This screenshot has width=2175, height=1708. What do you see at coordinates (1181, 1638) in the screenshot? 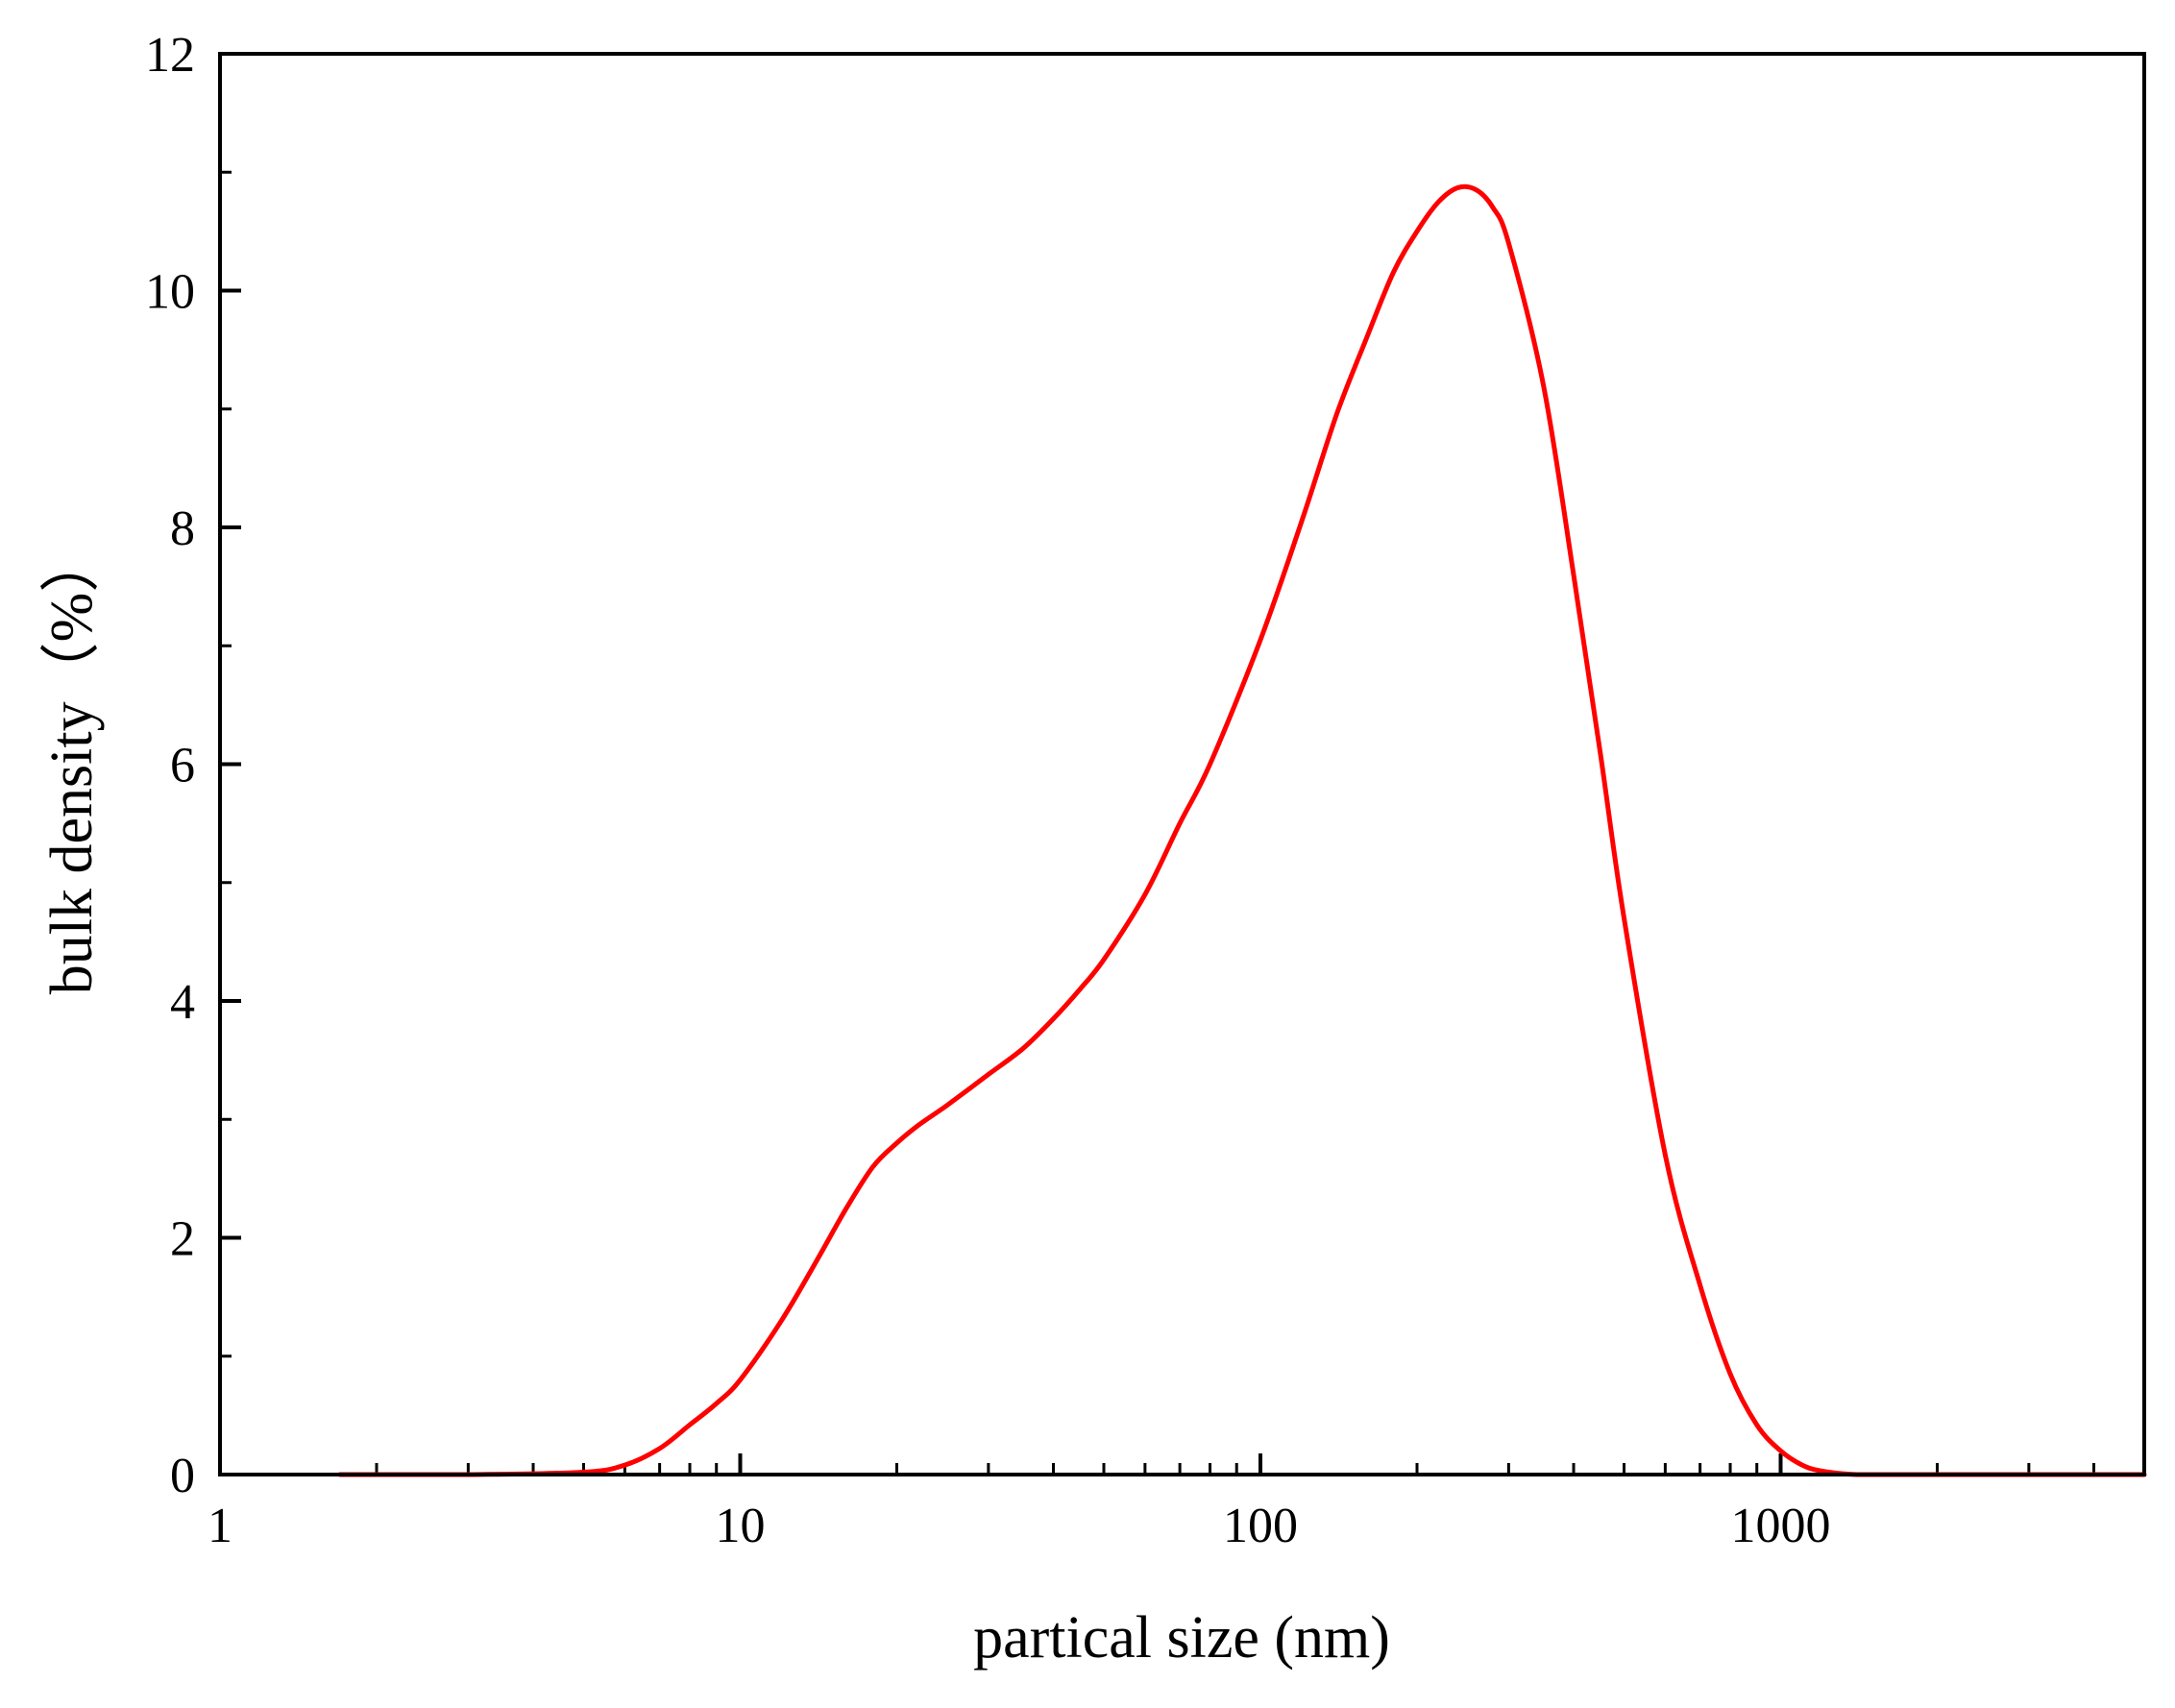
I see `x-axis-title: partical size (nm)` at bounding box center [1181, 1638].